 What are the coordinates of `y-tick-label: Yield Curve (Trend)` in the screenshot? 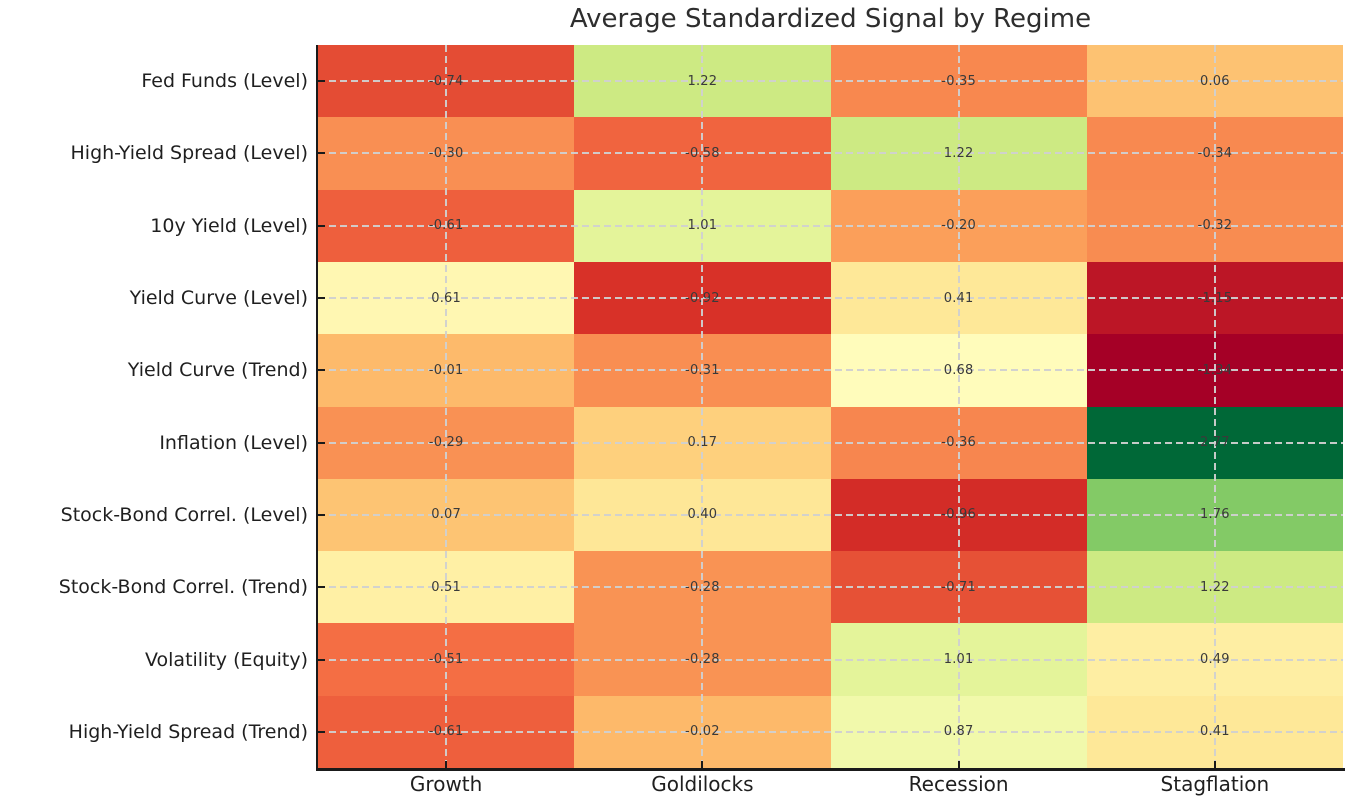 It's located at (217, 370).